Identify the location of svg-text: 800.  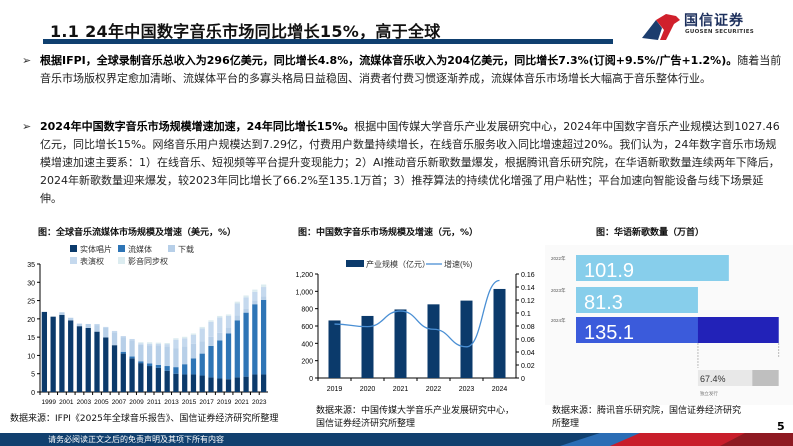
(307, 310).